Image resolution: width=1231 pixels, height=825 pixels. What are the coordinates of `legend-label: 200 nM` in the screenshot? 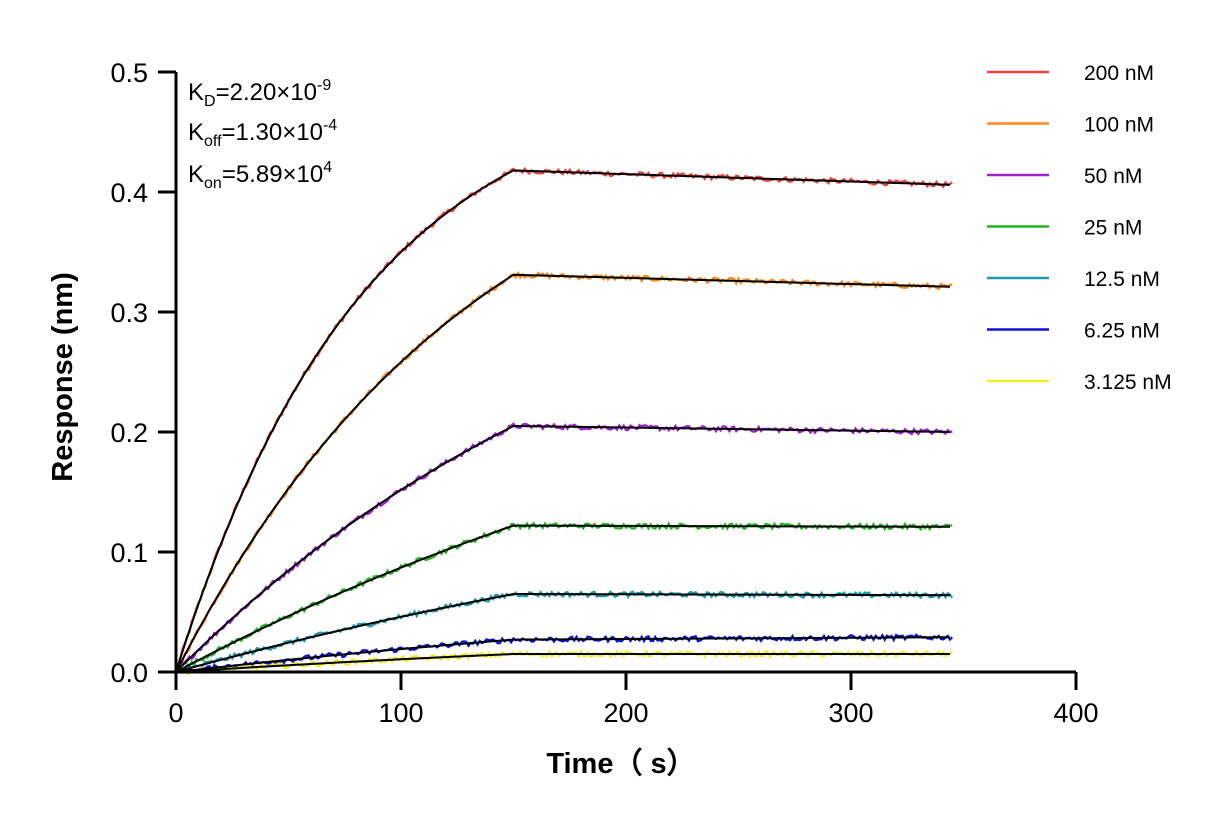 It's located at (1119, 73).